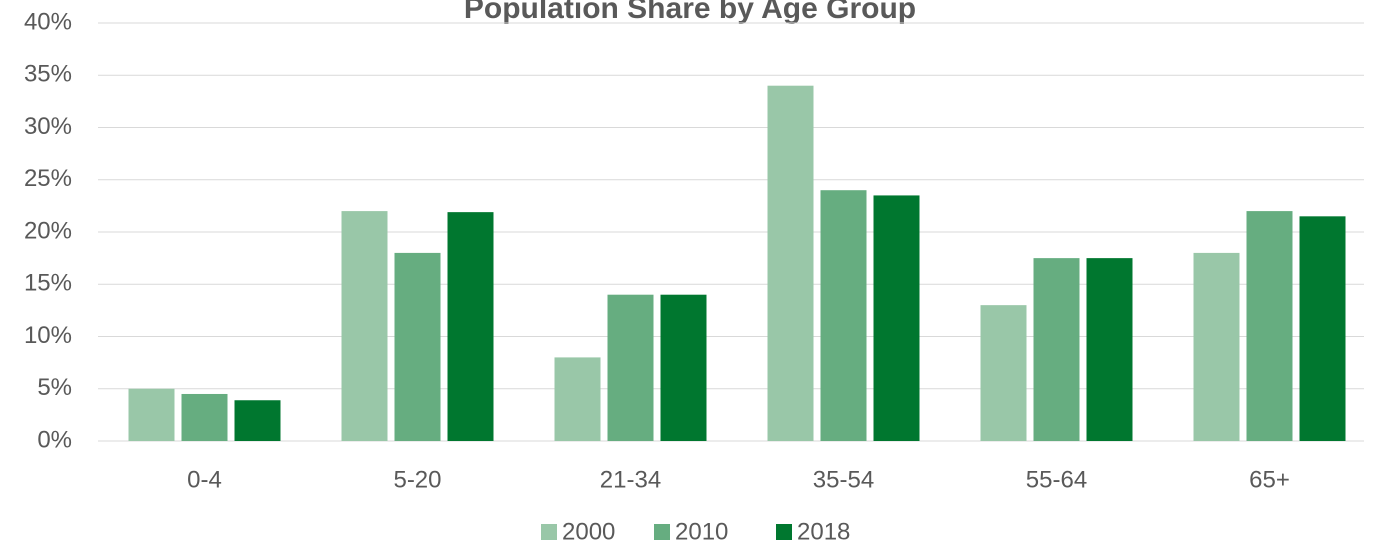 The image size is (1384, 546). What do you see at coordinates (48, 126) in the screenshot?
I see `y-tick-label: 30%` at bounding box center [48, 126].